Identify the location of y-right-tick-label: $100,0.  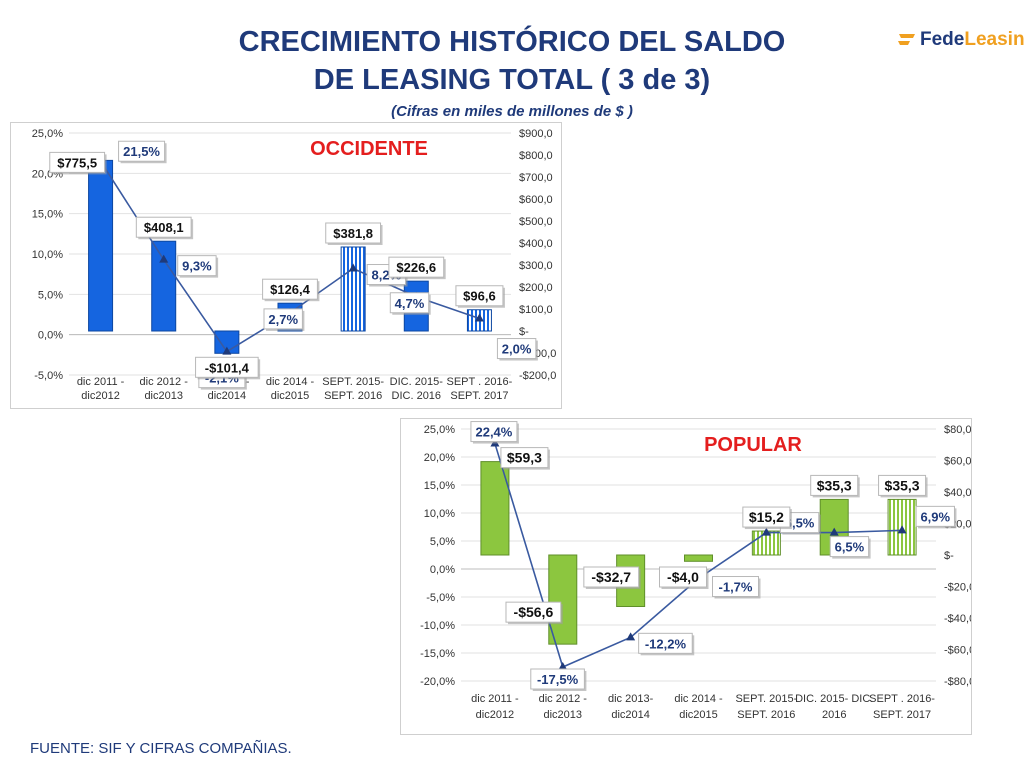
(536, 310).